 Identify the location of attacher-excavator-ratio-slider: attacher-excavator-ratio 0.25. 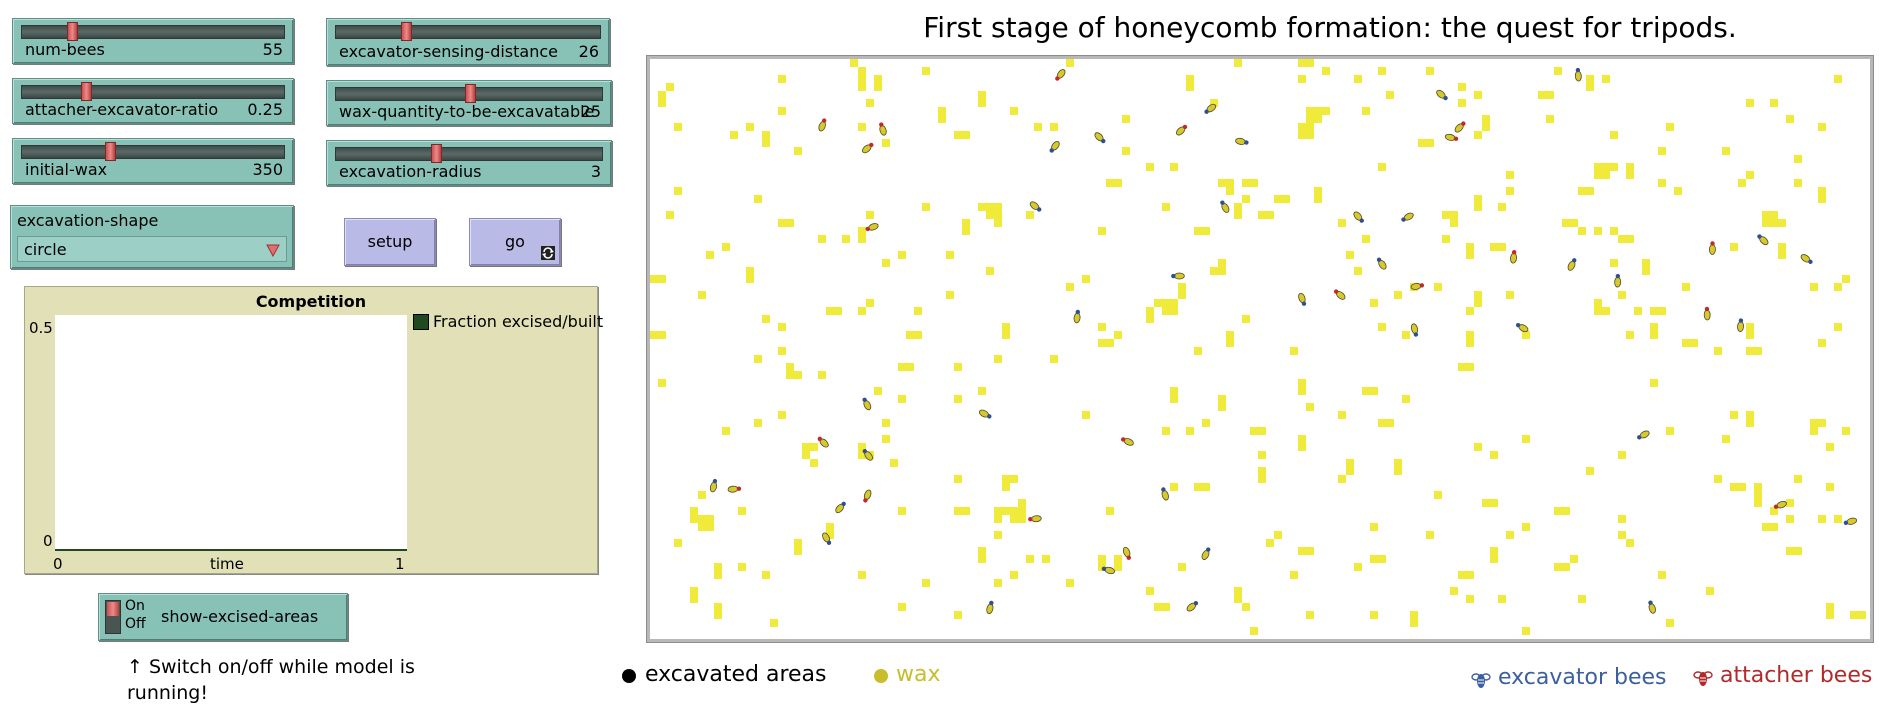
(153, 101).